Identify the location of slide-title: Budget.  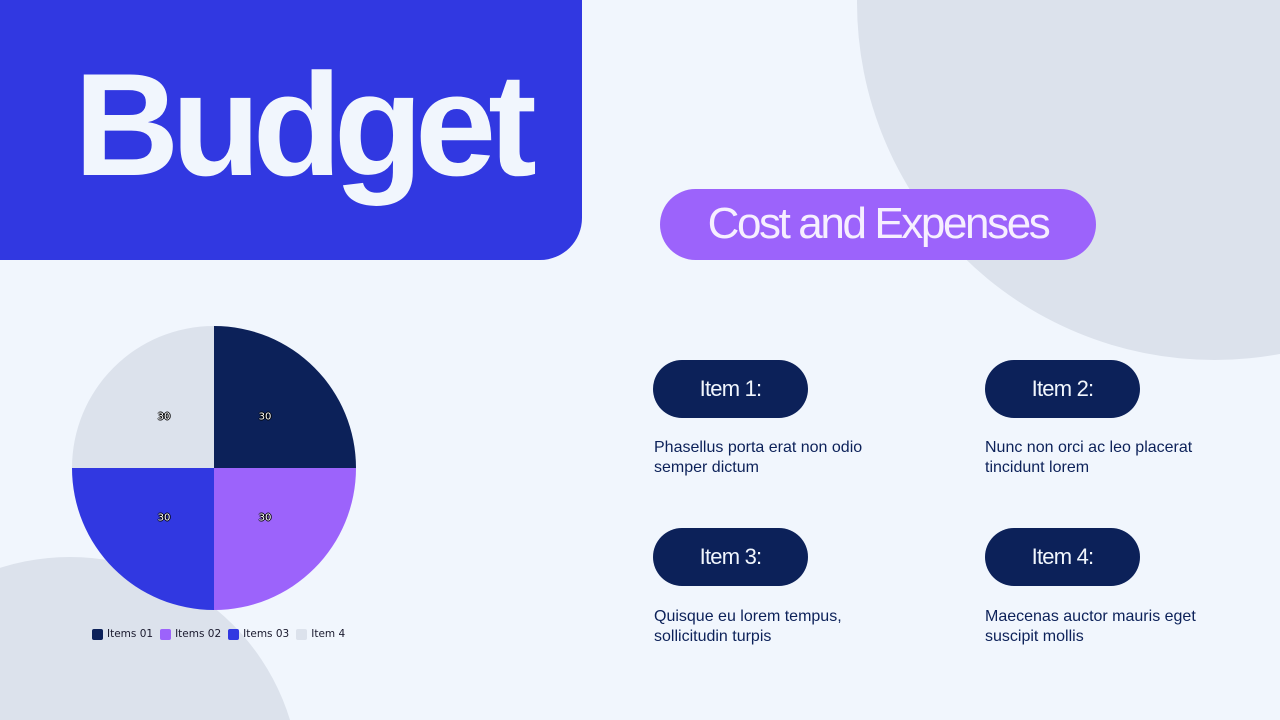
(305, 124).